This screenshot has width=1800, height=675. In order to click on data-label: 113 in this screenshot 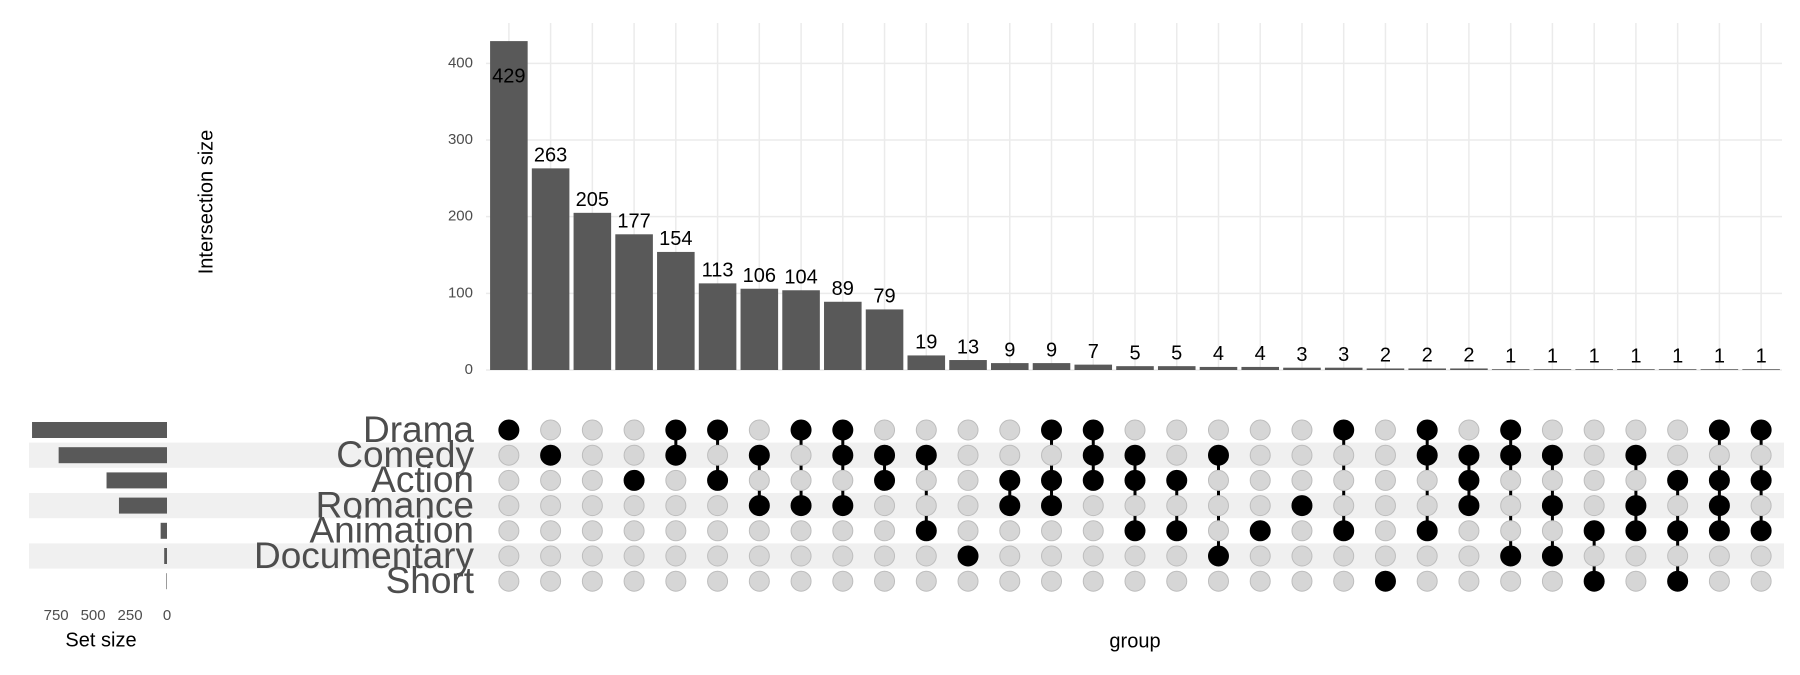, I will do `click(718, 271)`.